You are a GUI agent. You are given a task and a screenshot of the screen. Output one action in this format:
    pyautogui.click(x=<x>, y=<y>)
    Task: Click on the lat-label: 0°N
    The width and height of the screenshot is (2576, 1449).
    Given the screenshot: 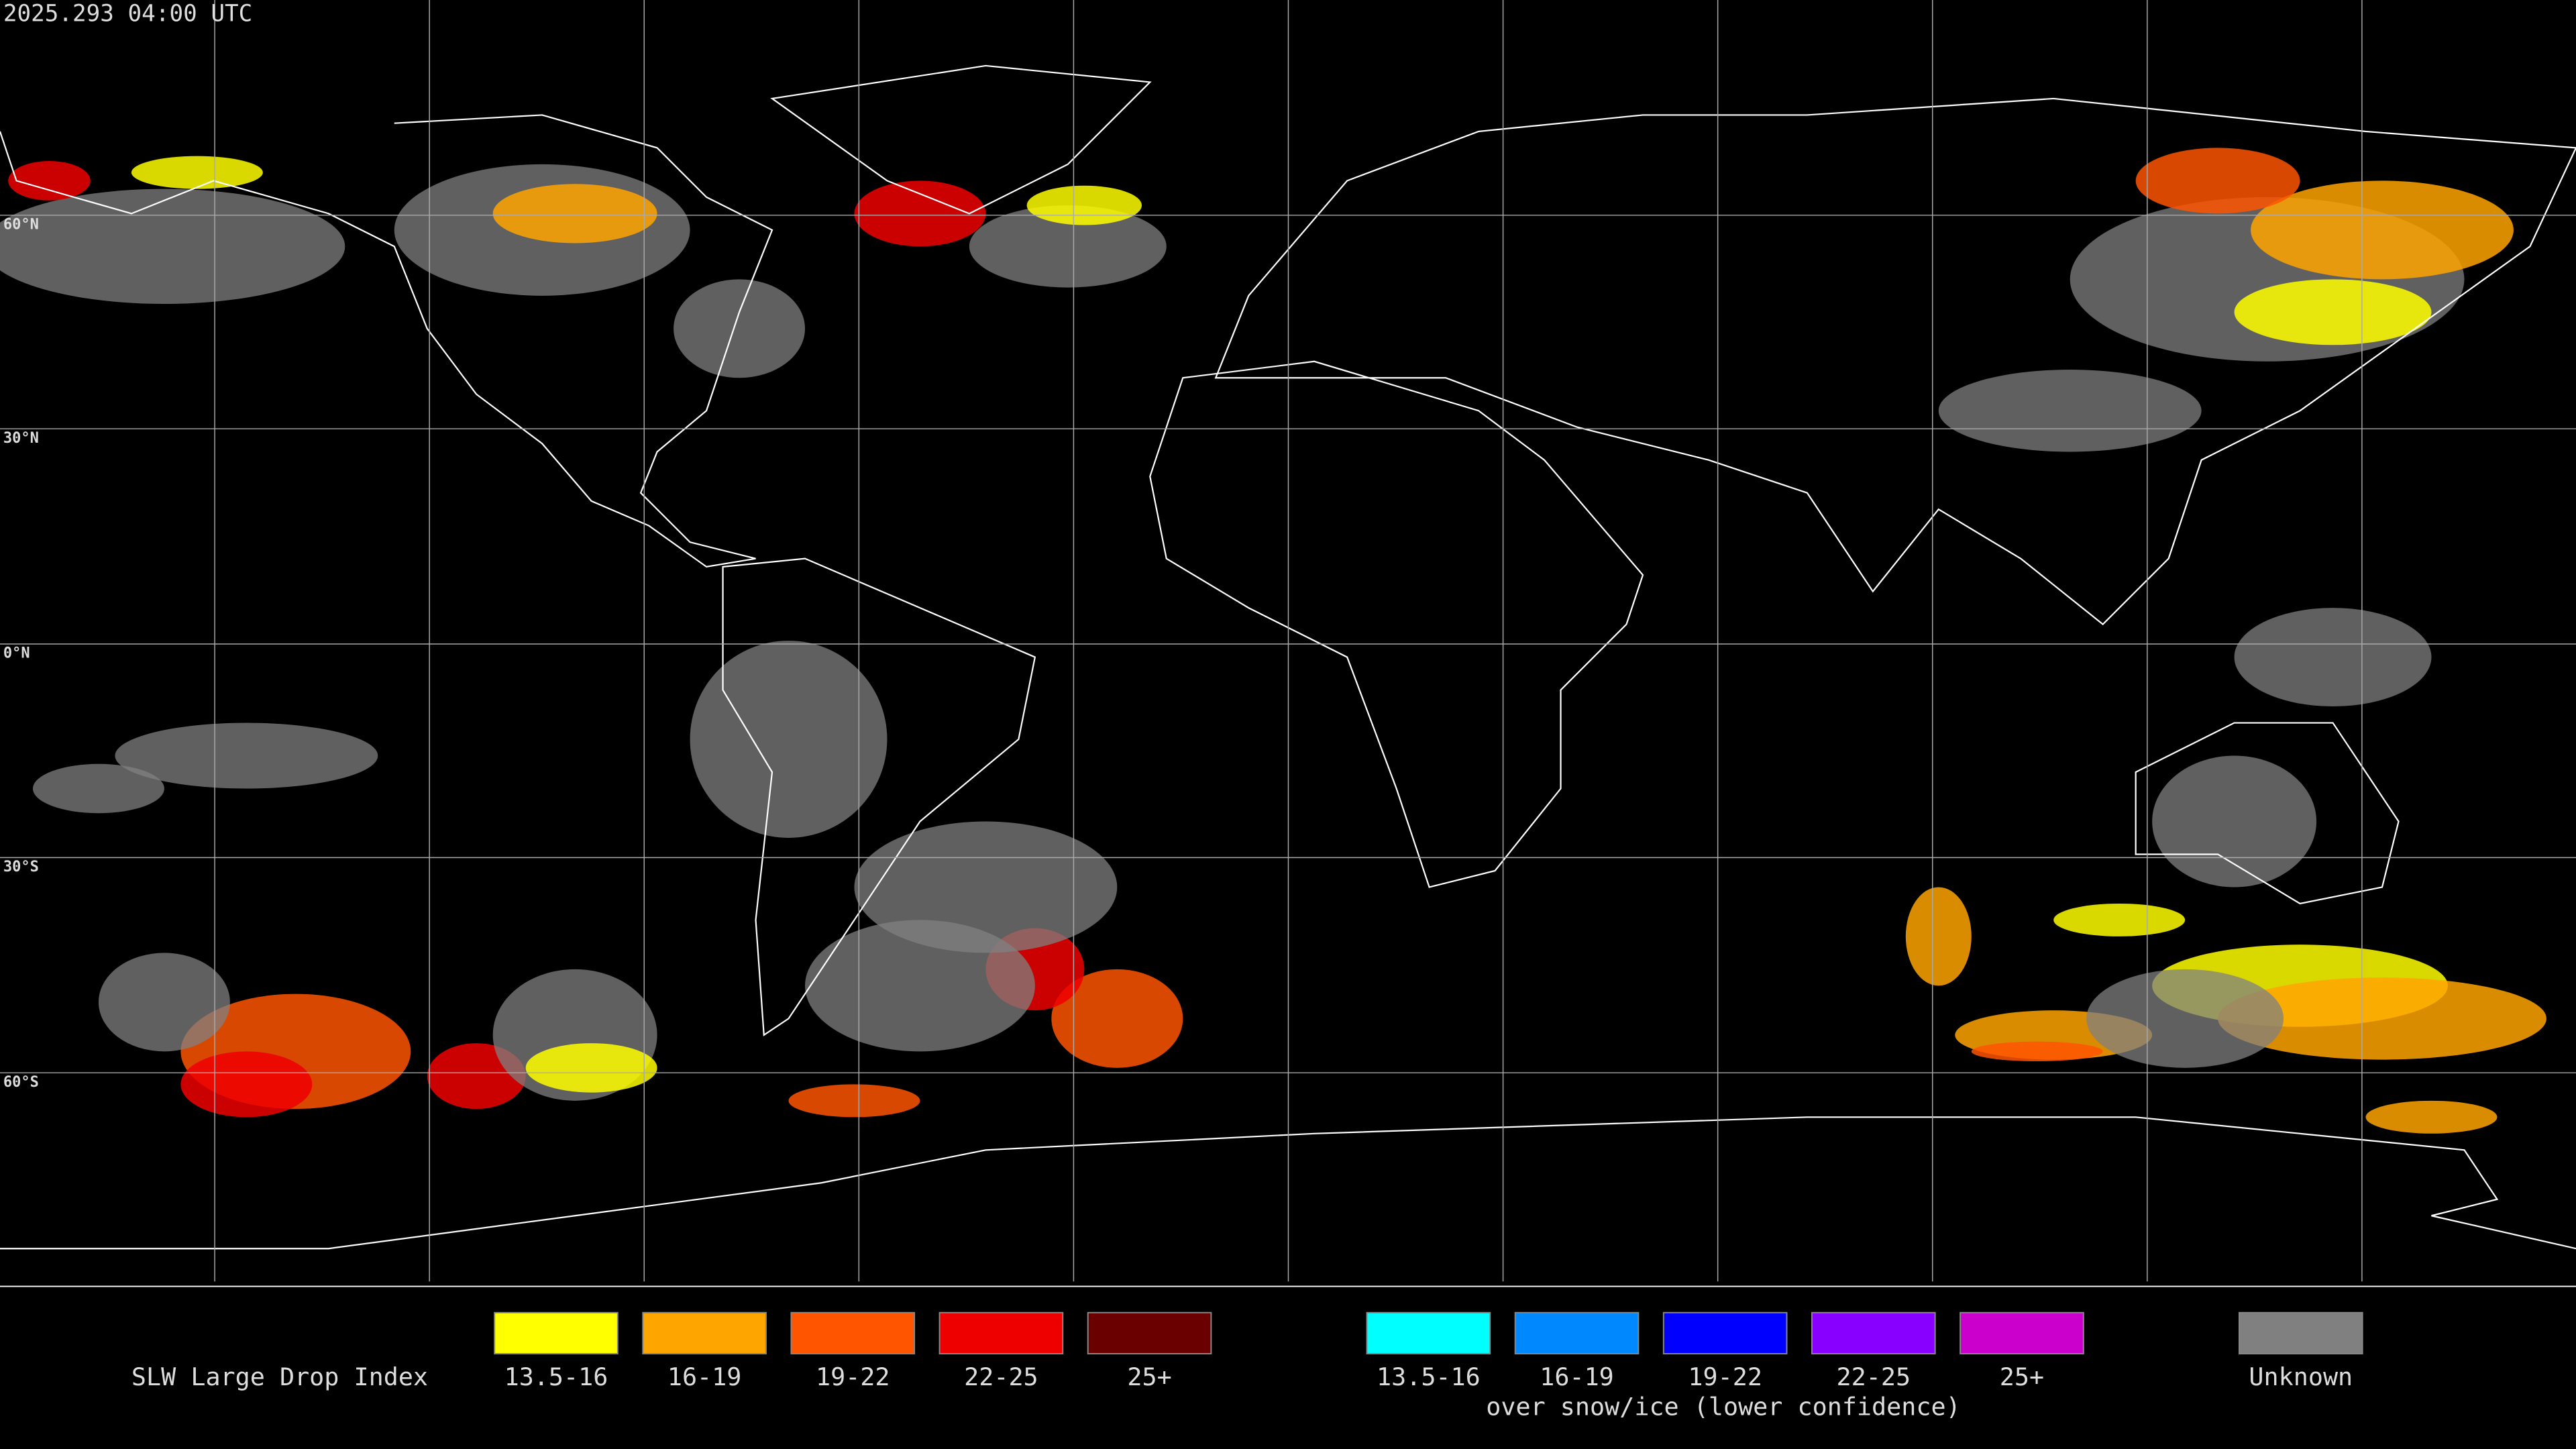 What is the action you would take?
    pyautogui.click(x=16, y=653)
    